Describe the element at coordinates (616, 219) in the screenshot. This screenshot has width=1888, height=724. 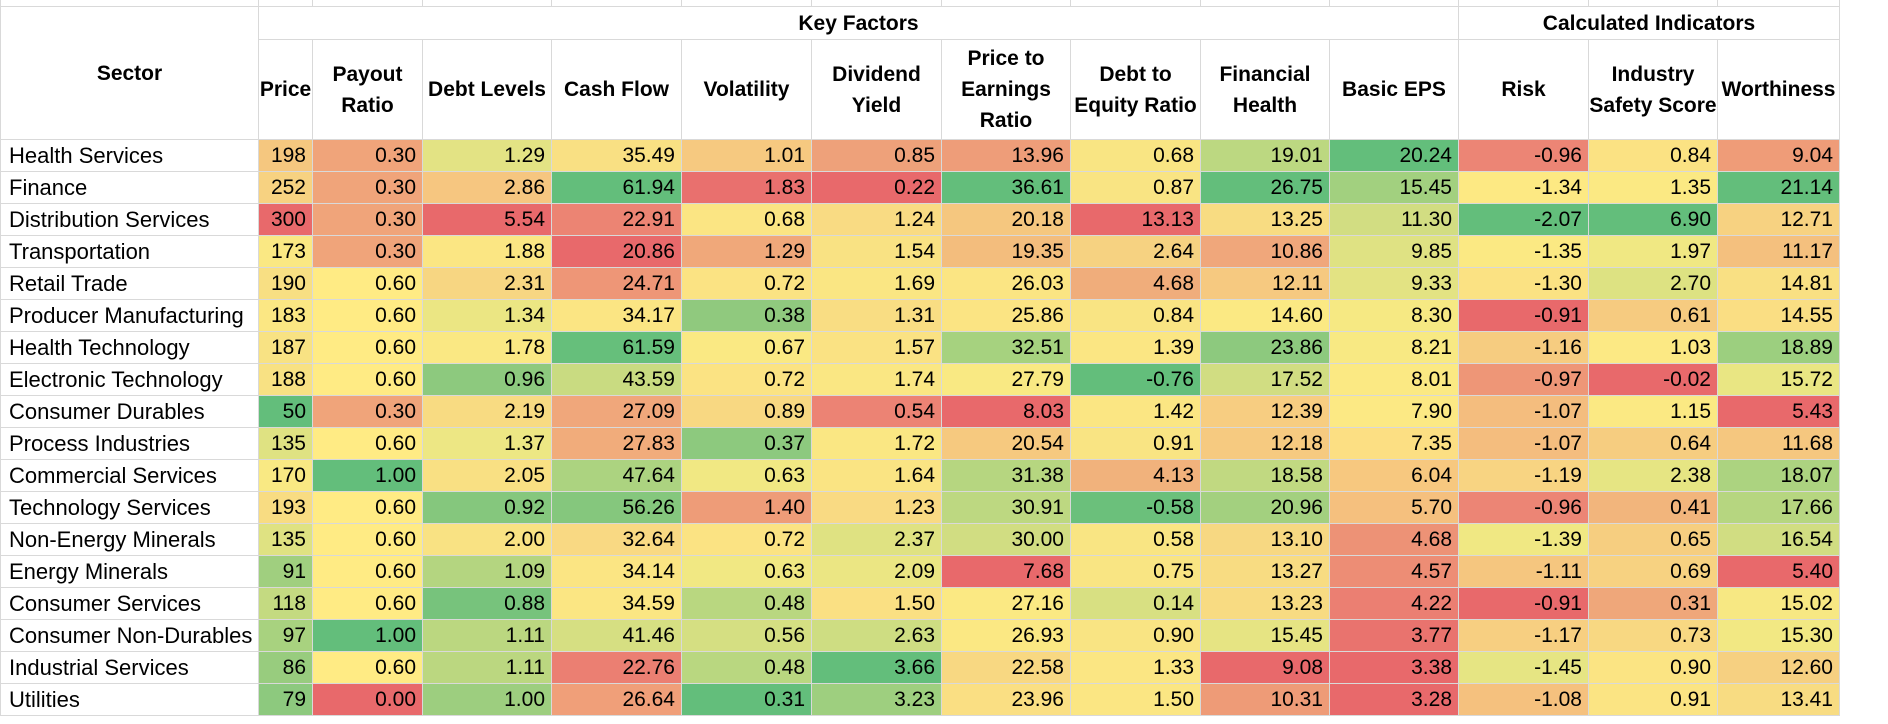
I see `value-cell: 22.91` at that location.